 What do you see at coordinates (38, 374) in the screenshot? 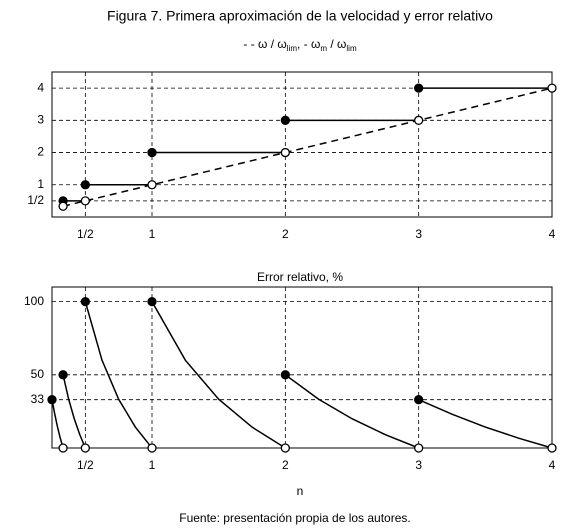
I see `y-tick-label: 50` at bounding box center [38, 374].